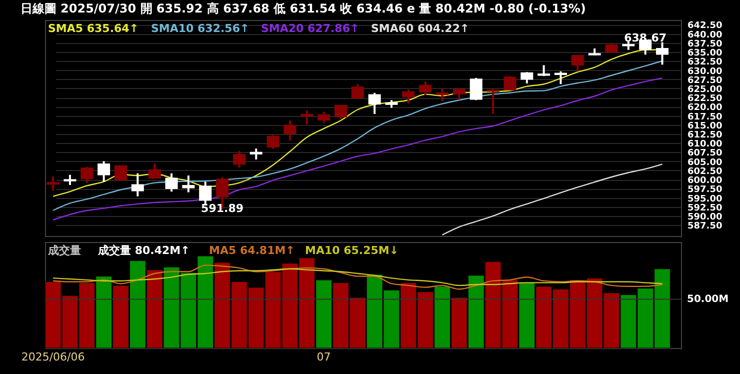 The width and height of the screenshot is (740, 374). What do you see at coordinates (708, 300) in the screenshot?
I see `ref-line-label: 50.00M` at bounding box center [708, 300].